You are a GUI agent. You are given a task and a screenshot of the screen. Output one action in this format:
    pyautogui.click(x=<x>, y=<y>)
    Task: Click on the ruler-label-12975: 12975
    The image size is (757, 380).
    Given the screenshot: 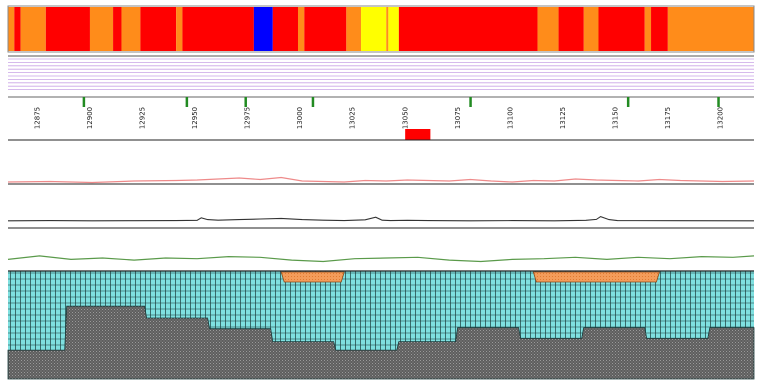 What is the action you would take?
    pyautogui.click(x=248, y=118)
    